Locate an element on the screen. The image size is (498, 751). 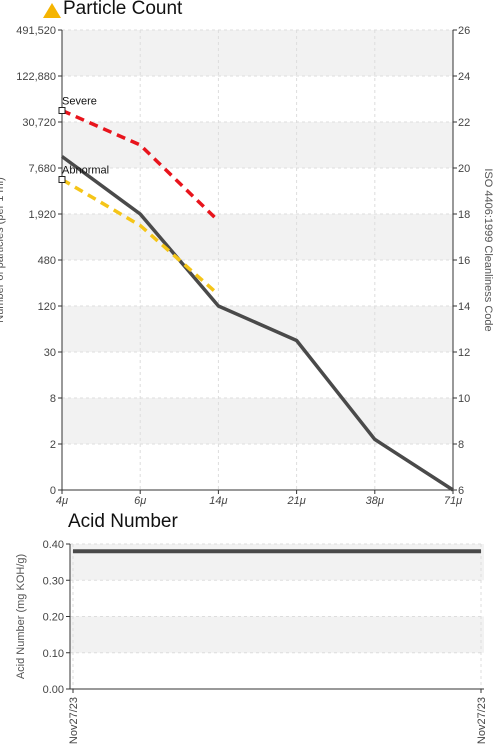
y-tick-label: 0 is located at coordinates (53, 491).